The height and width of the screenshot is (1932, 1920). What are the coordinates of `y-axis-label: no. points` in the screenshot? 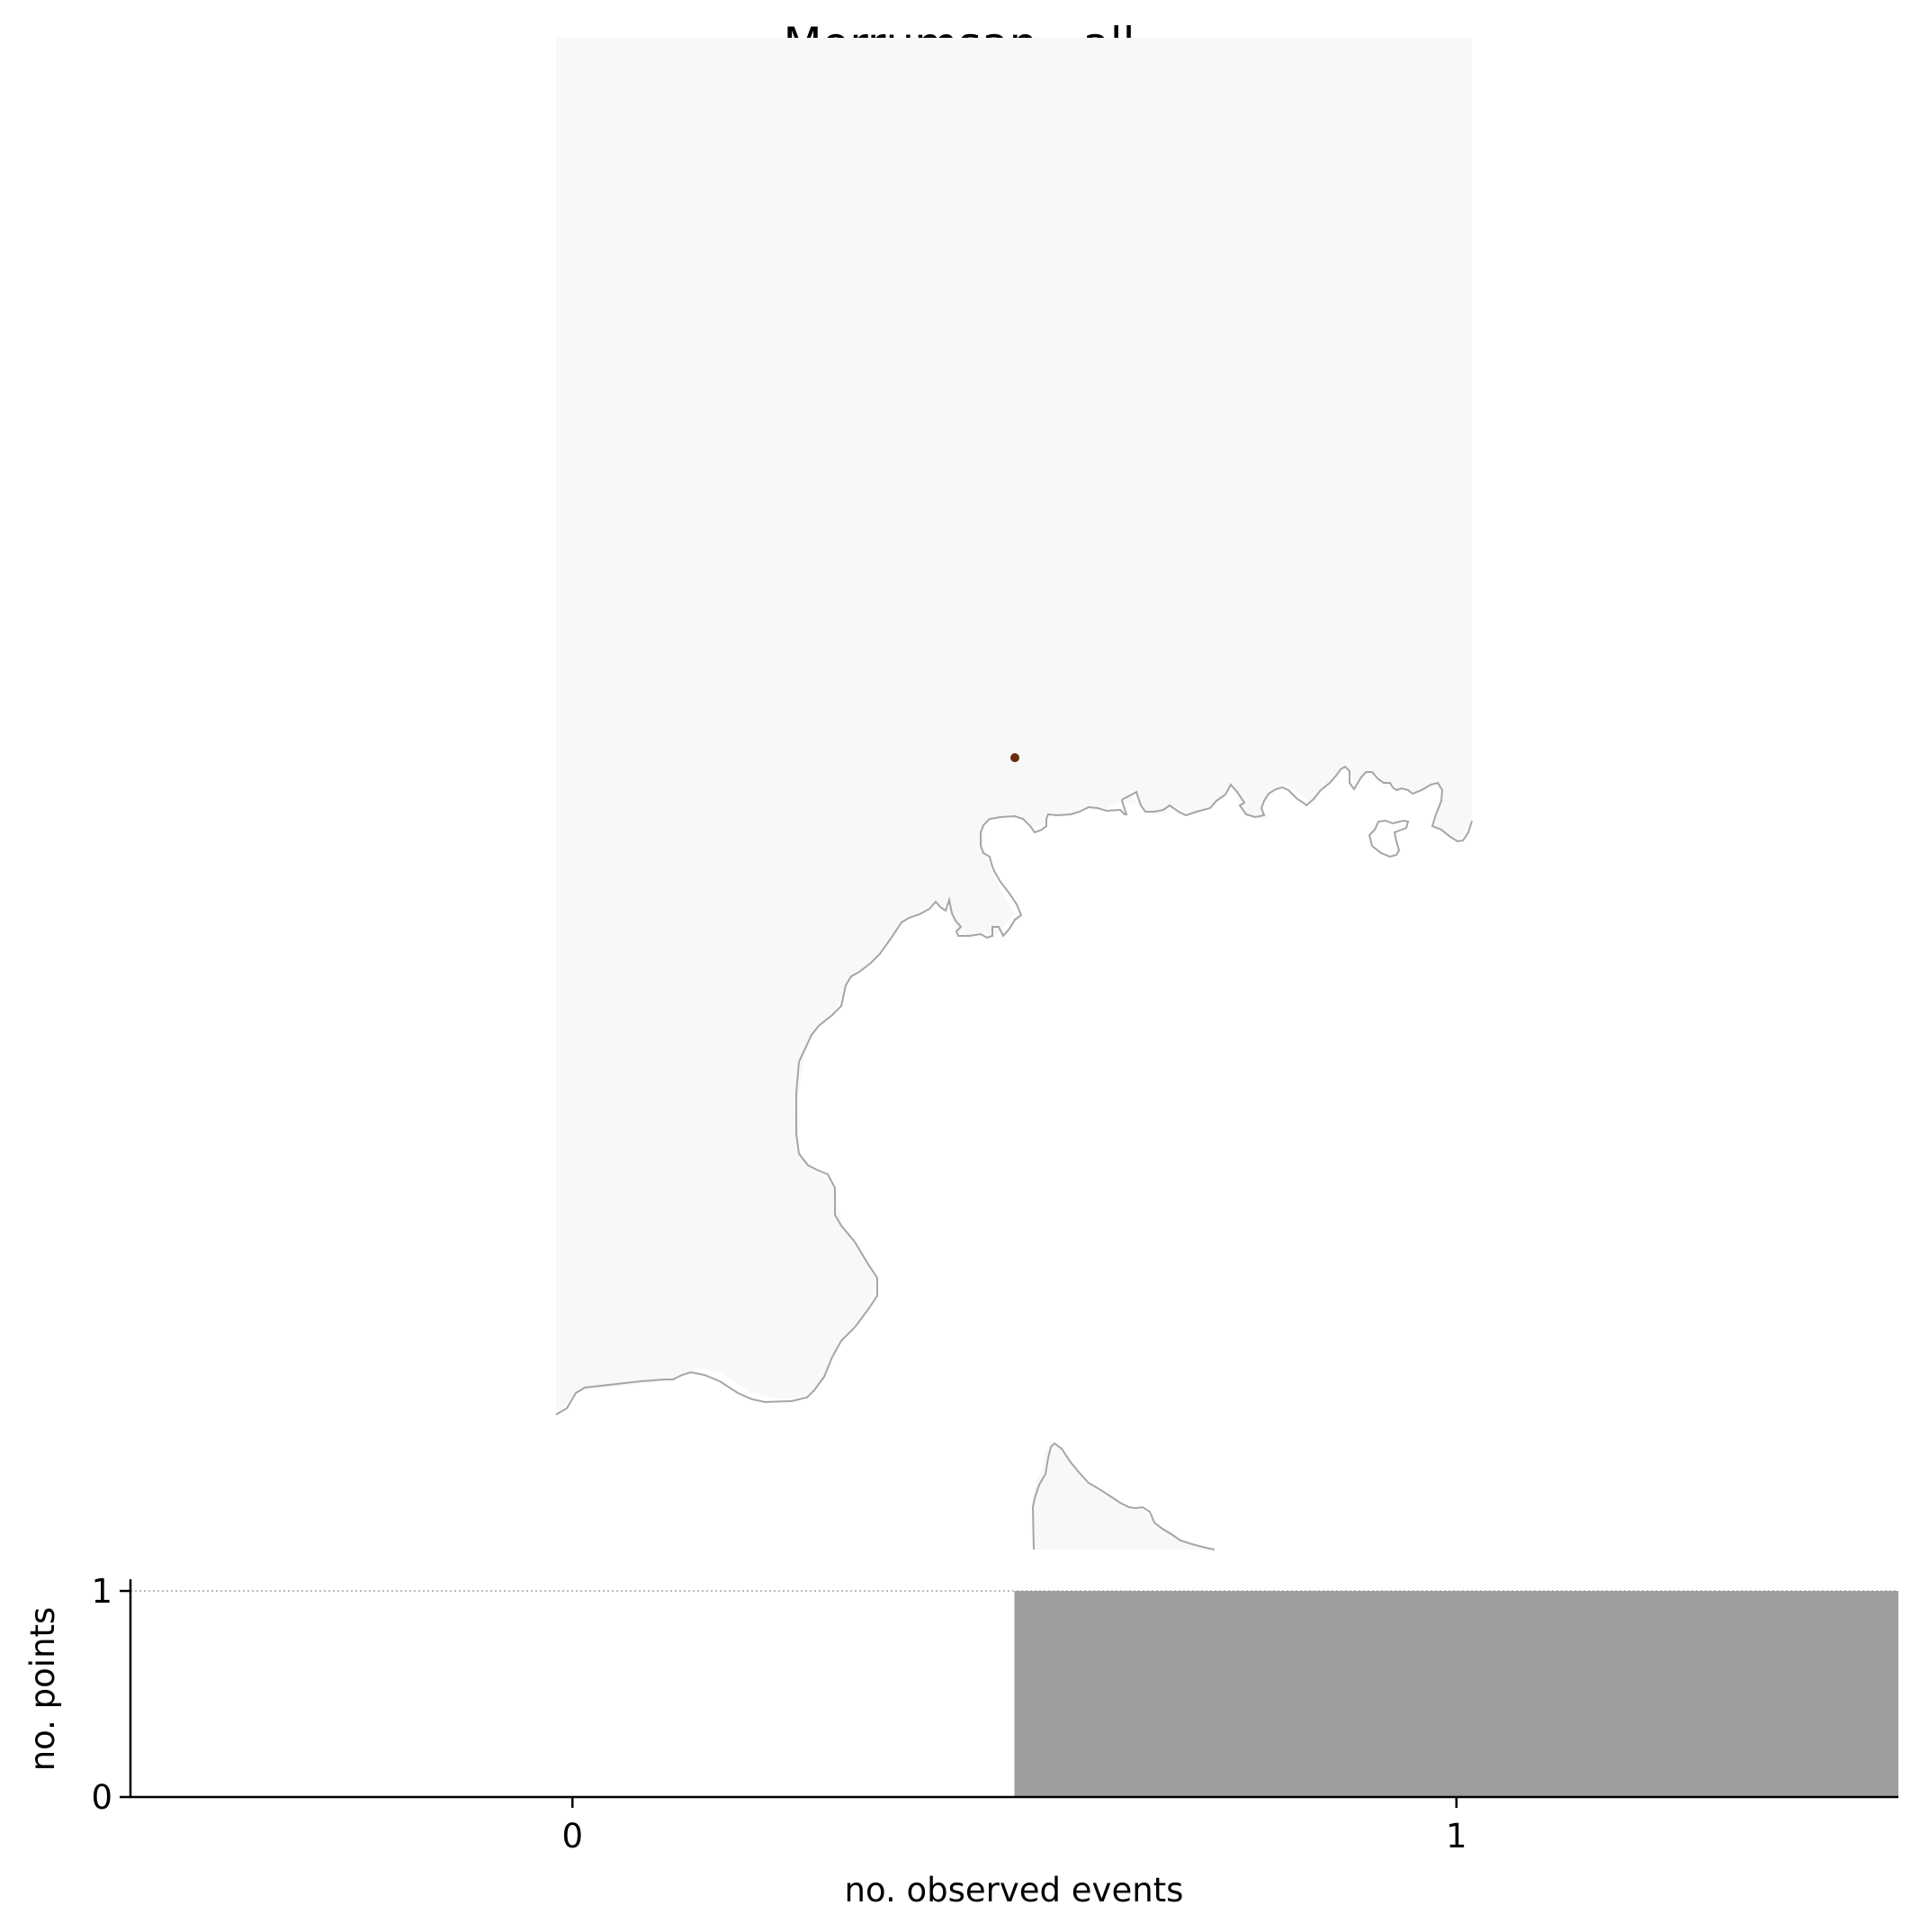 It's located at (43, 1689).